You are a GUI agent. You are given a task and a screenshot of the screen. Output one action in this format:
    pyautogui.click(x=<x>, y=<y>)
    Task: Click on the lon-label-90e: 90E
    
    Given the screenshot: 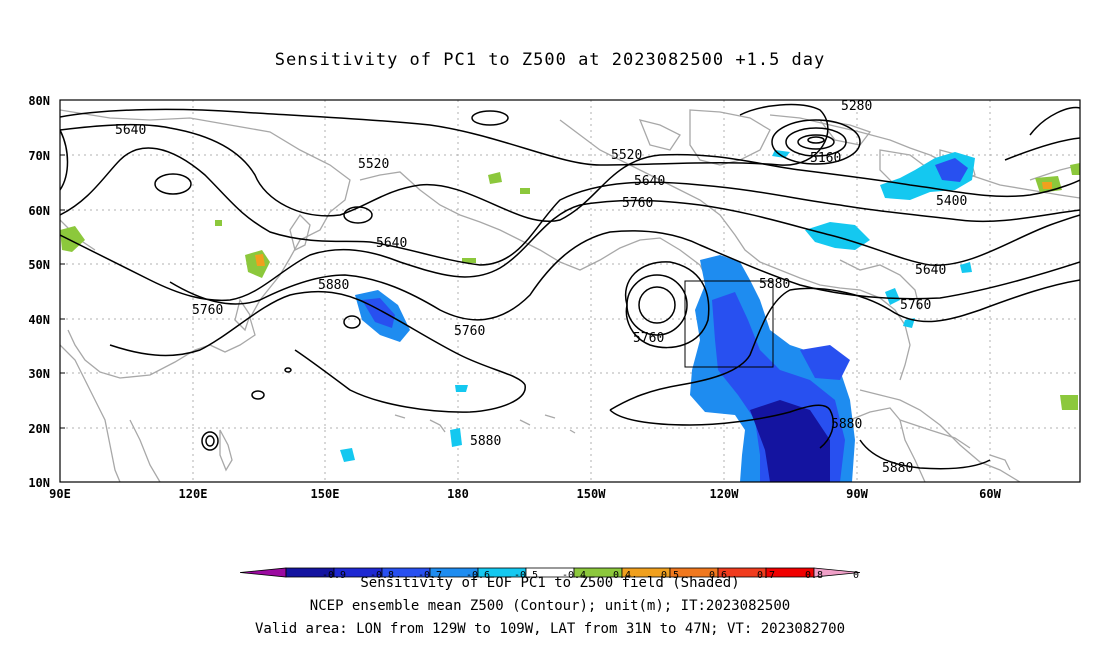 What is the action you would take?
    pyautogui.click(x=60, y=494)
    